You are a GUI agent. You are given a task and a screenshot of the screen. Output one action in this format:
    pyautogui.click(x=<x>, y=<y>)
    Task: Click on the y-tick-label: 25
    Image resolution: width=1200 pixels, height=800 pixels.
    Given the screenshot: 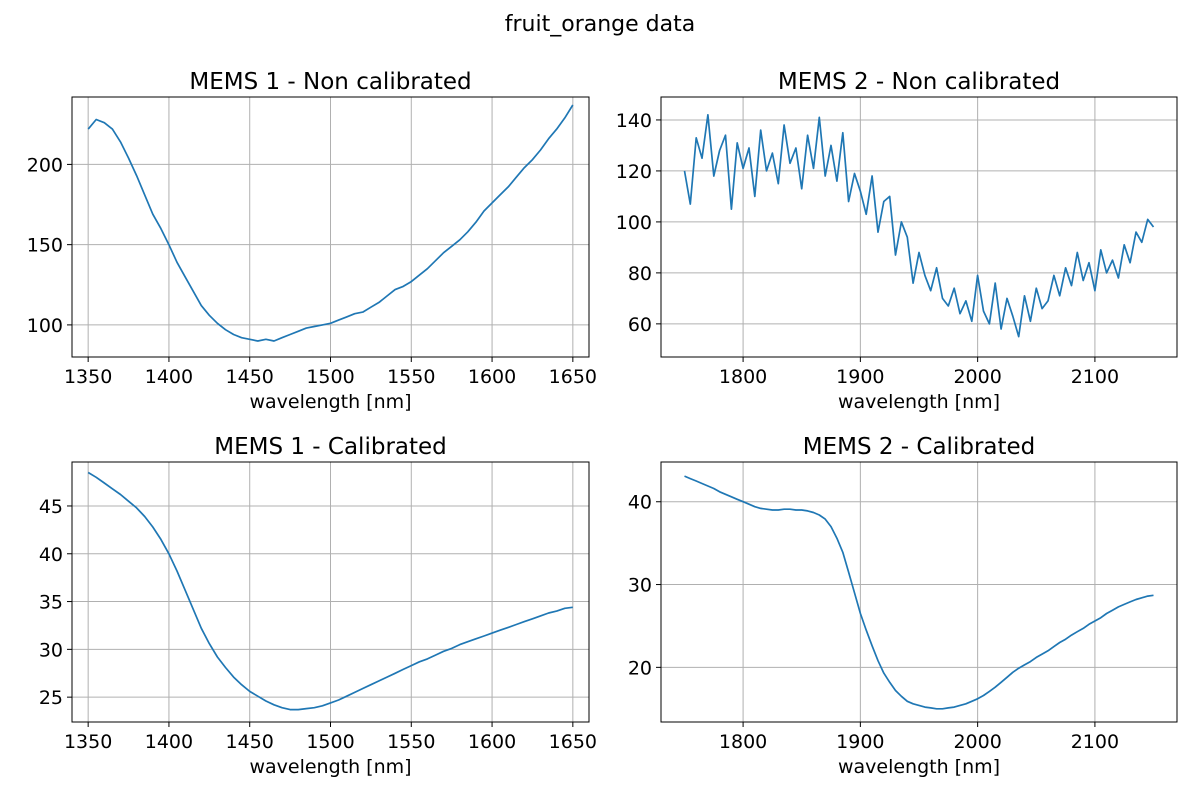 What is the action you would take?
    pyautogui.click(x=51, y=698)
    